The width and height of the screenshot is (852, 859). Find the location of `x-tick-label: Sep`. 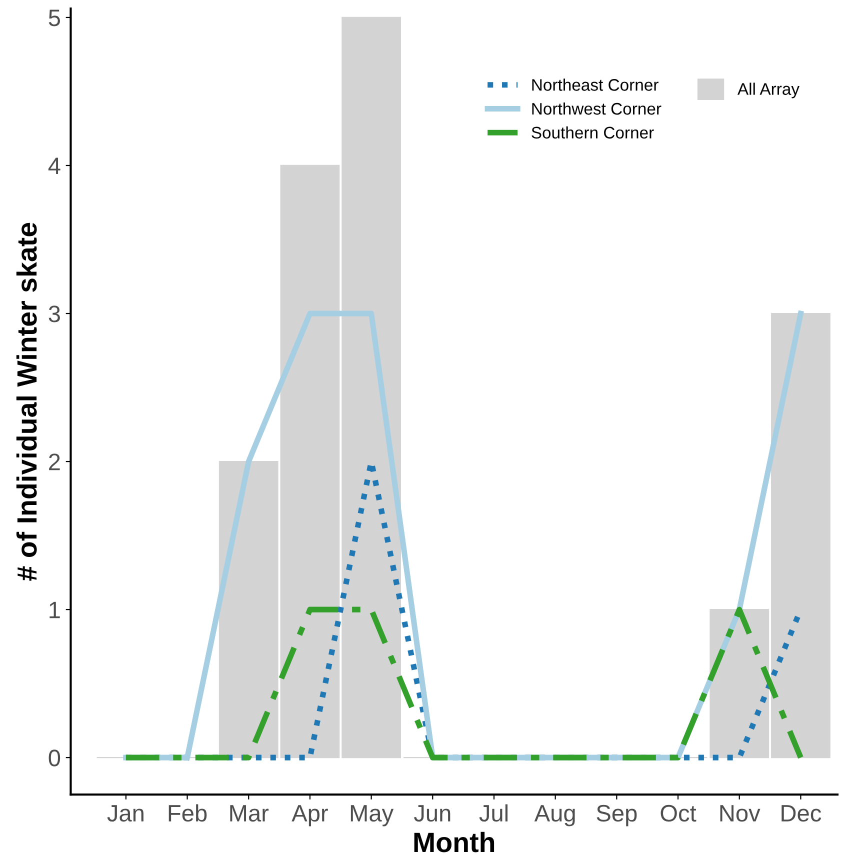

x-tick-label: Sep is located at coordinates (616, 815).